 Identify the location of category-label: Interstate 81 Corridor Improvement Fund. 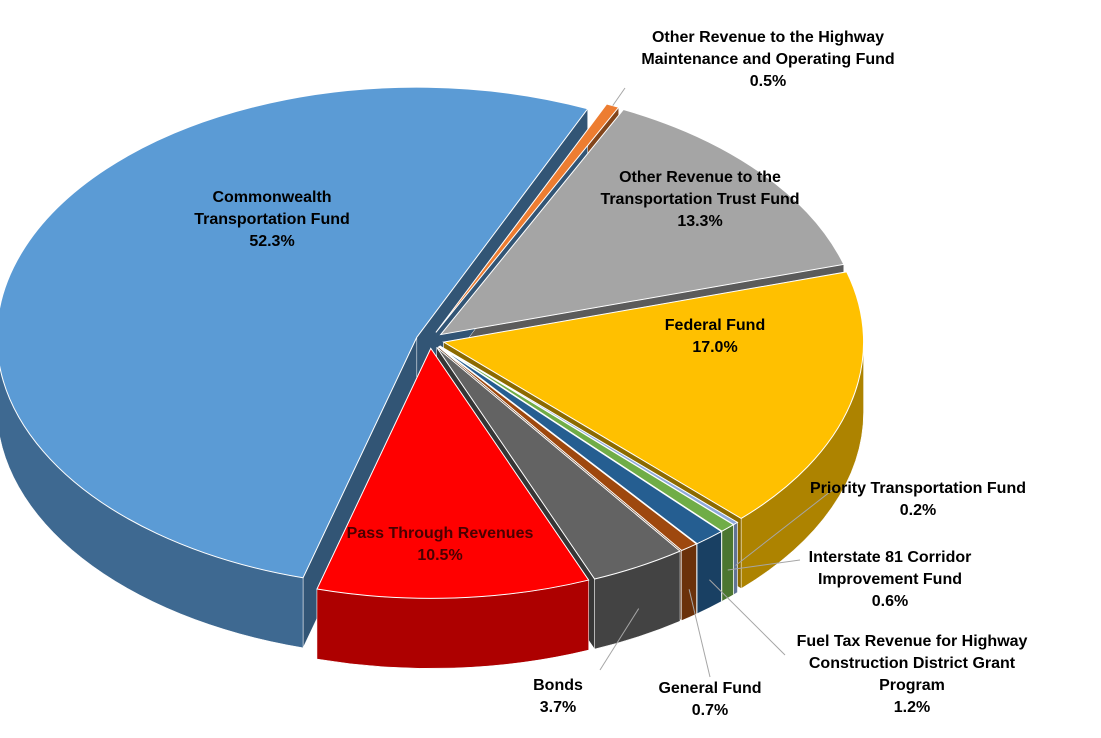
(890, 568).